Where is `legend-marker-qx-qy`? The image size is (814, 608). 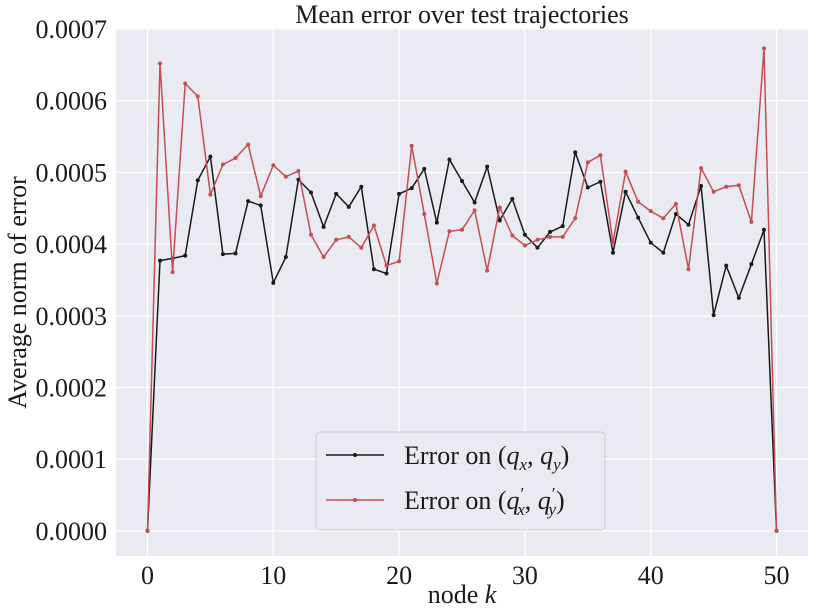 legend-marker-qx-qy is located at coordinates (355, 455).